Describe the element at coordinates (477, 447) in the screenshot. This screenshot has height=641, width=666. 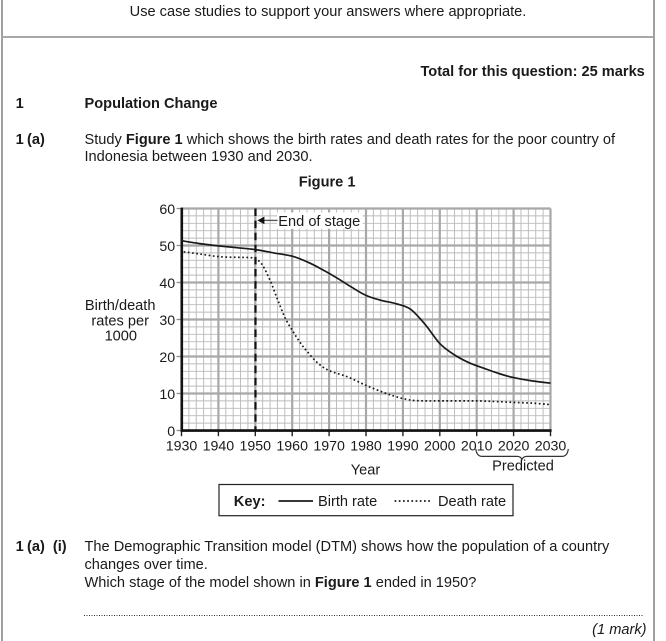
I see `svg-text: 2010` at that location.